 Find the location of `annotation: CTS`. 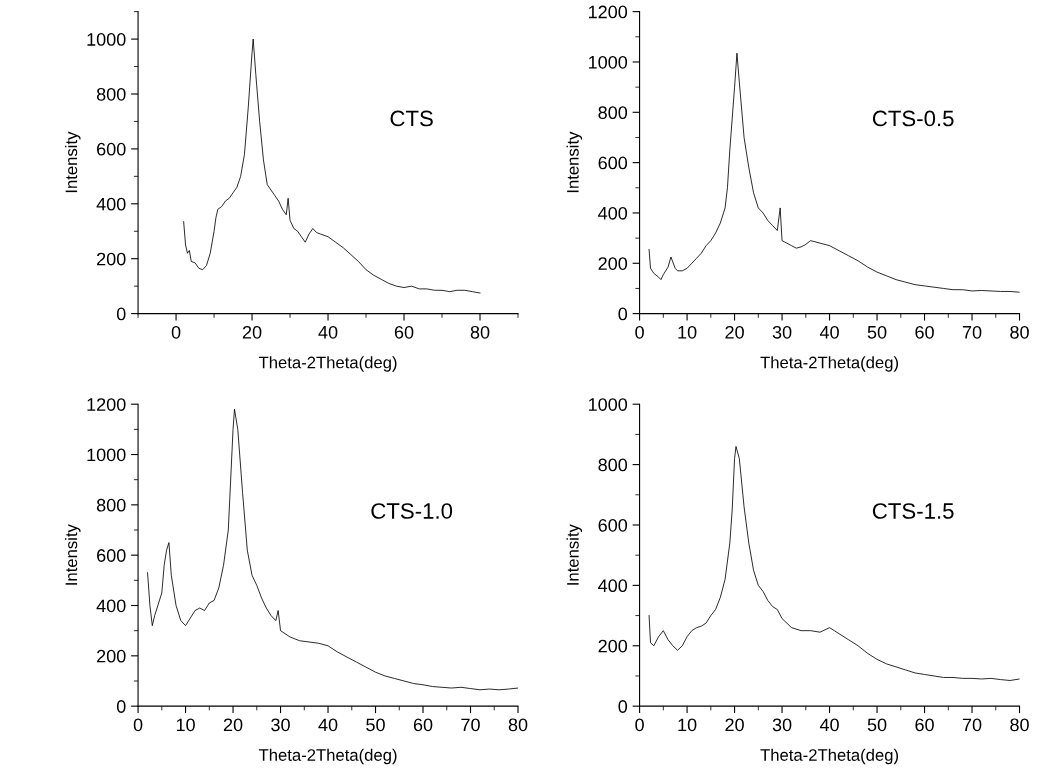

annotation: CTS is located at coordinates (411, 118).